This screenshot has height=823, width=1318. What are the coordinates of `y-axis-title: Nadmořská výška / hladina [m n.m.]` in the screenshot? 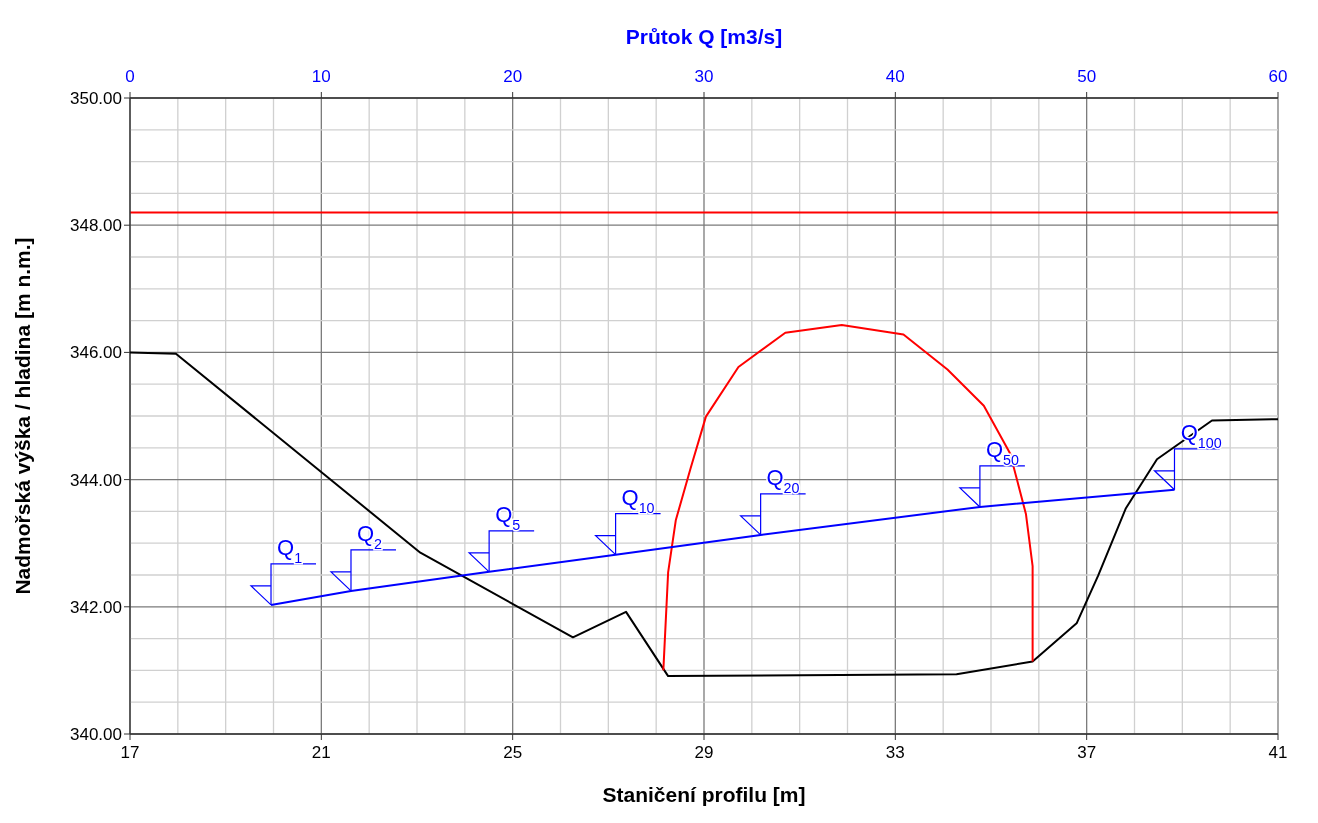 It's located at (22, 416).